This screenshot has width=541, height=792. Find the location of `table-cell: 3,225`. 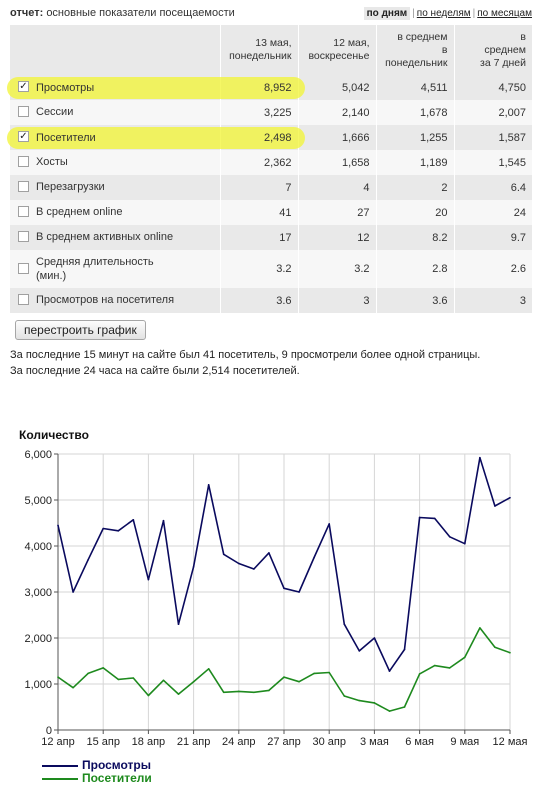

table-cell: 3,225 is located at coordinates (258, 112).